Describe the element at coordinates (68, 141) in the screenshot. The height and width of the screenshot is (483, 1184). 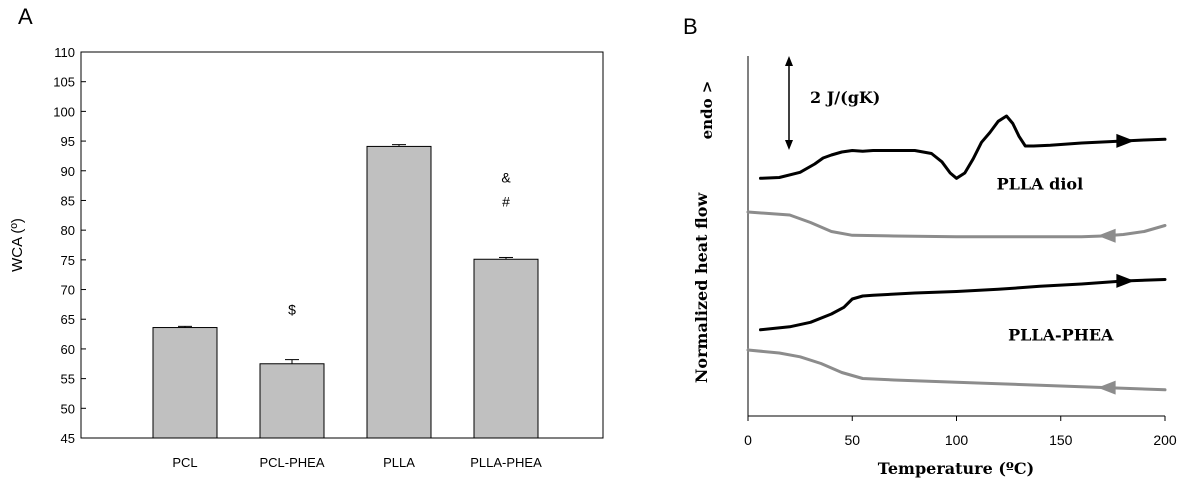
I see `y-tick-label: 95` at that location.